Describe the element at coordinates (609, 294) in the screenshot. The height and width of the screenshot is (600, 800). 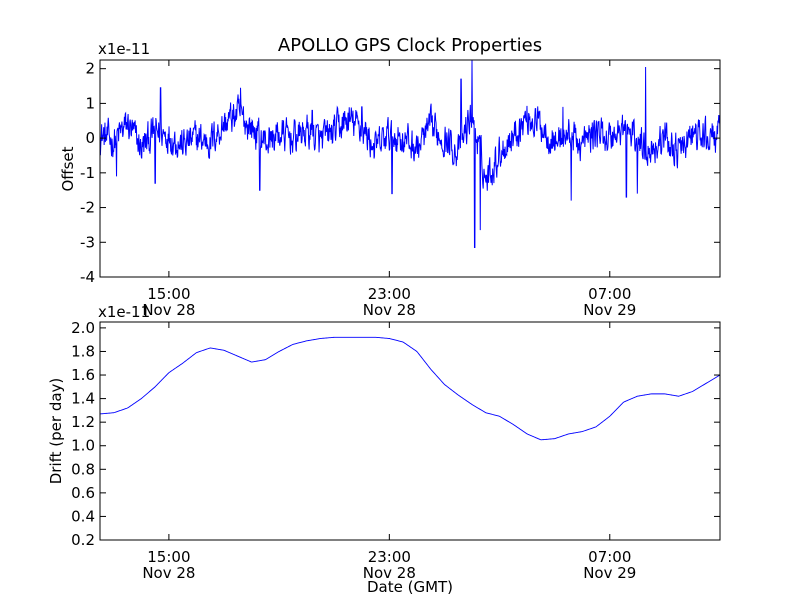
I see `top-x-tick-time: 07:00` at that location.